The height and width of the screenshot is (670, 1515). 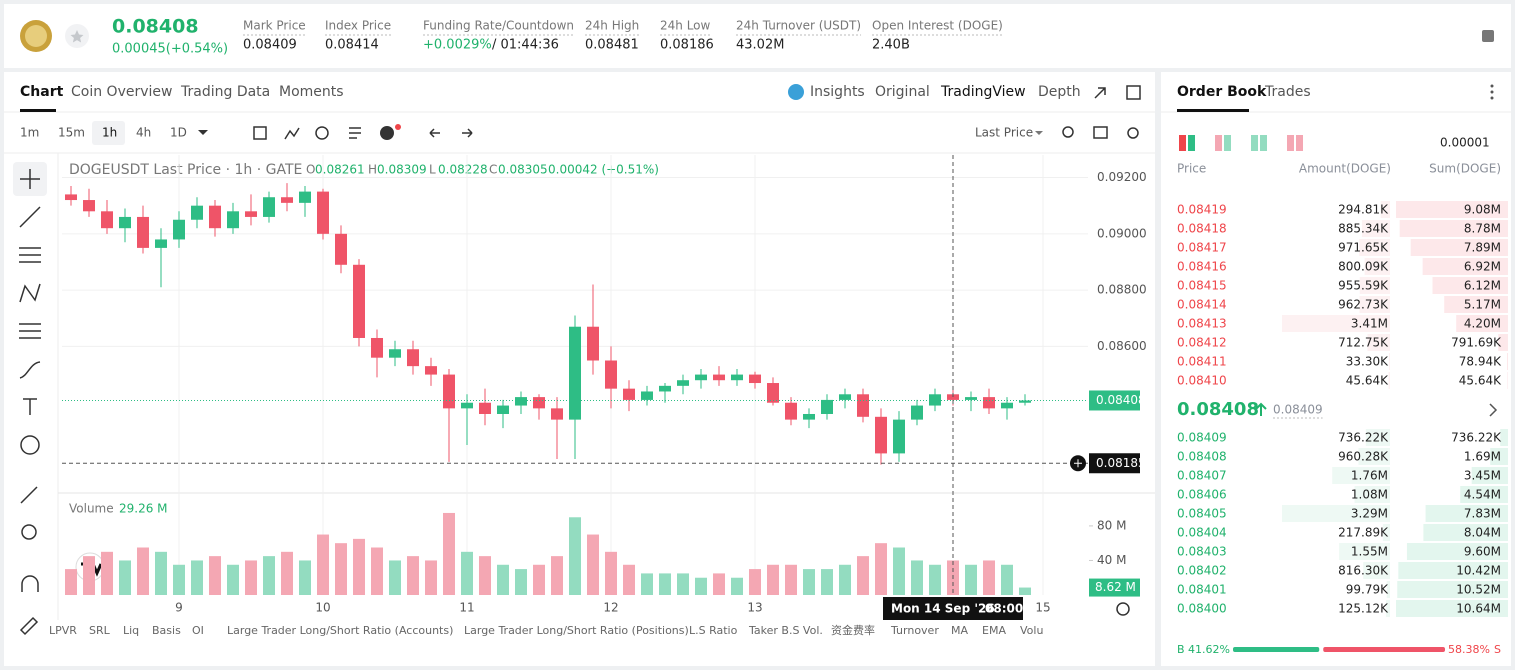 I want to click on chart-tab: Coin Overview, so click(x=121, y=92).